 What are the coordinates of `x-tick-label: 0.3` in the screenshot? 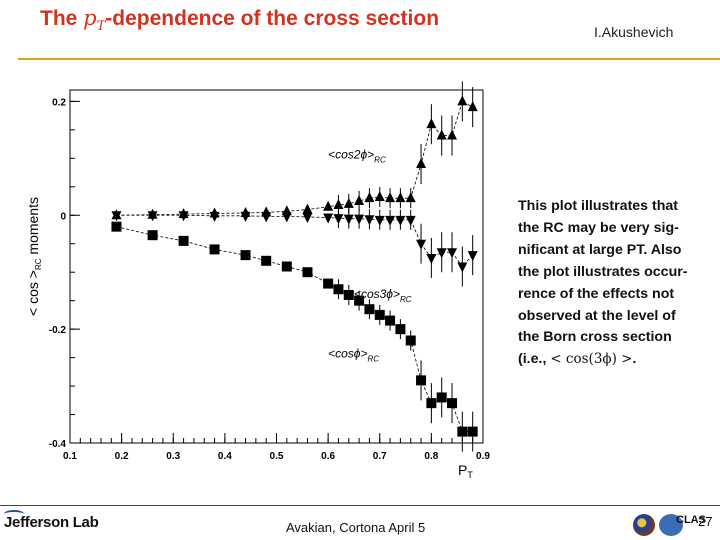 It's located at (173, 456).